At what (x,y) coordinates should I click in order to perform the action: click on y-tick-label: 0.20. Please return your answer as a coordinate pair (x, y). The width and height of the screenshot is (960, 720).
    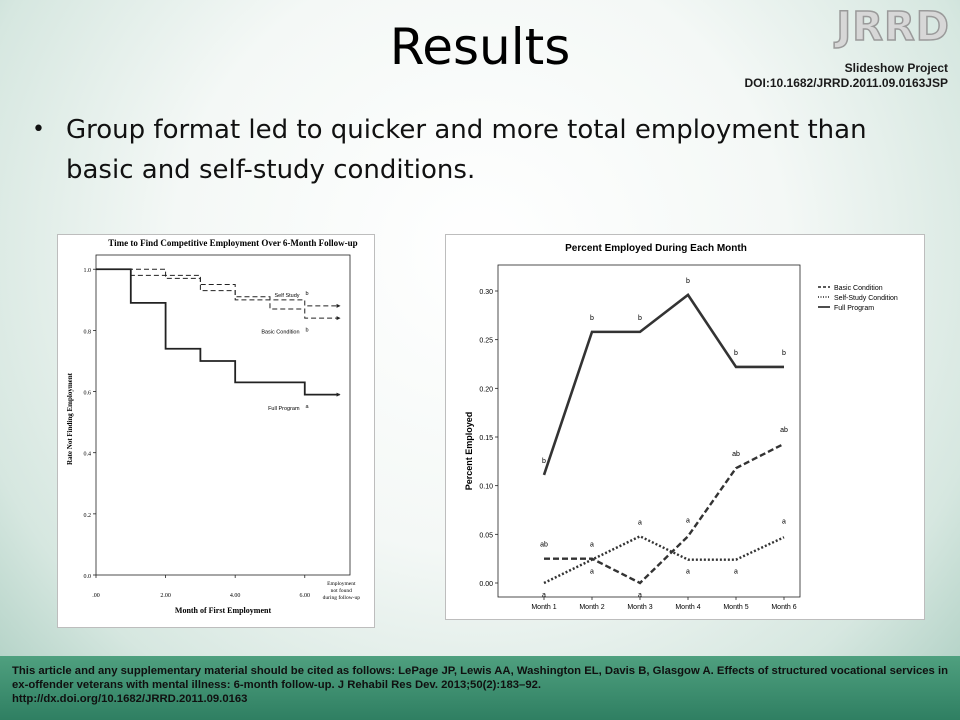
    Looking at the image, I should click on (486, 389).